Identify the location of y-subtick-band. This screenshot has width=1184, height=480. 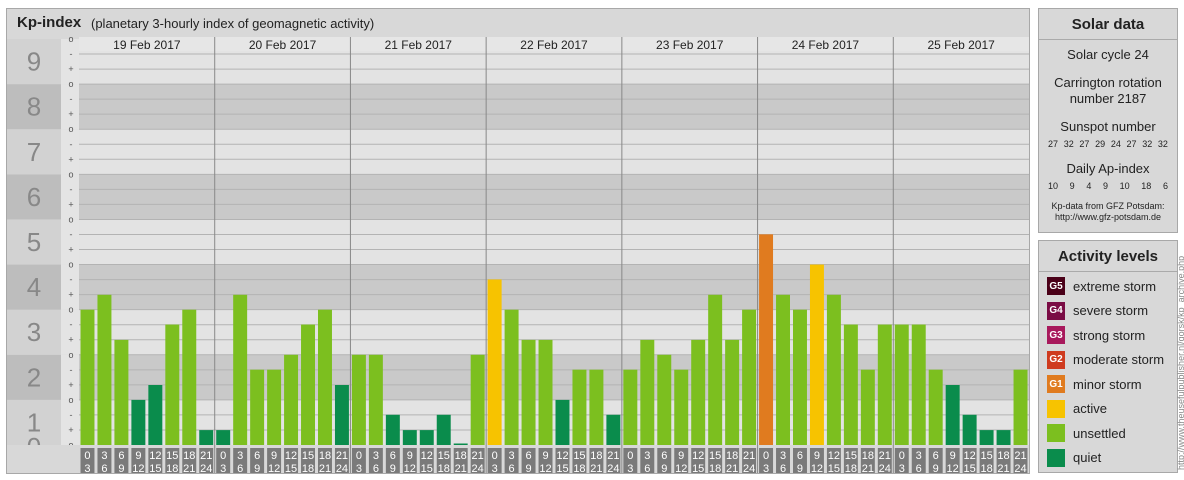
(70, 62).